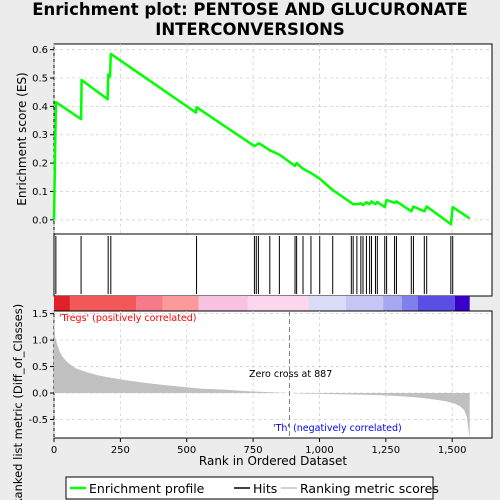 The image size is (500, 500). I want to click on chart-title-line-1: Enrichment plot: PENTOSE AND GLUCURONATE, so click(250, 9).